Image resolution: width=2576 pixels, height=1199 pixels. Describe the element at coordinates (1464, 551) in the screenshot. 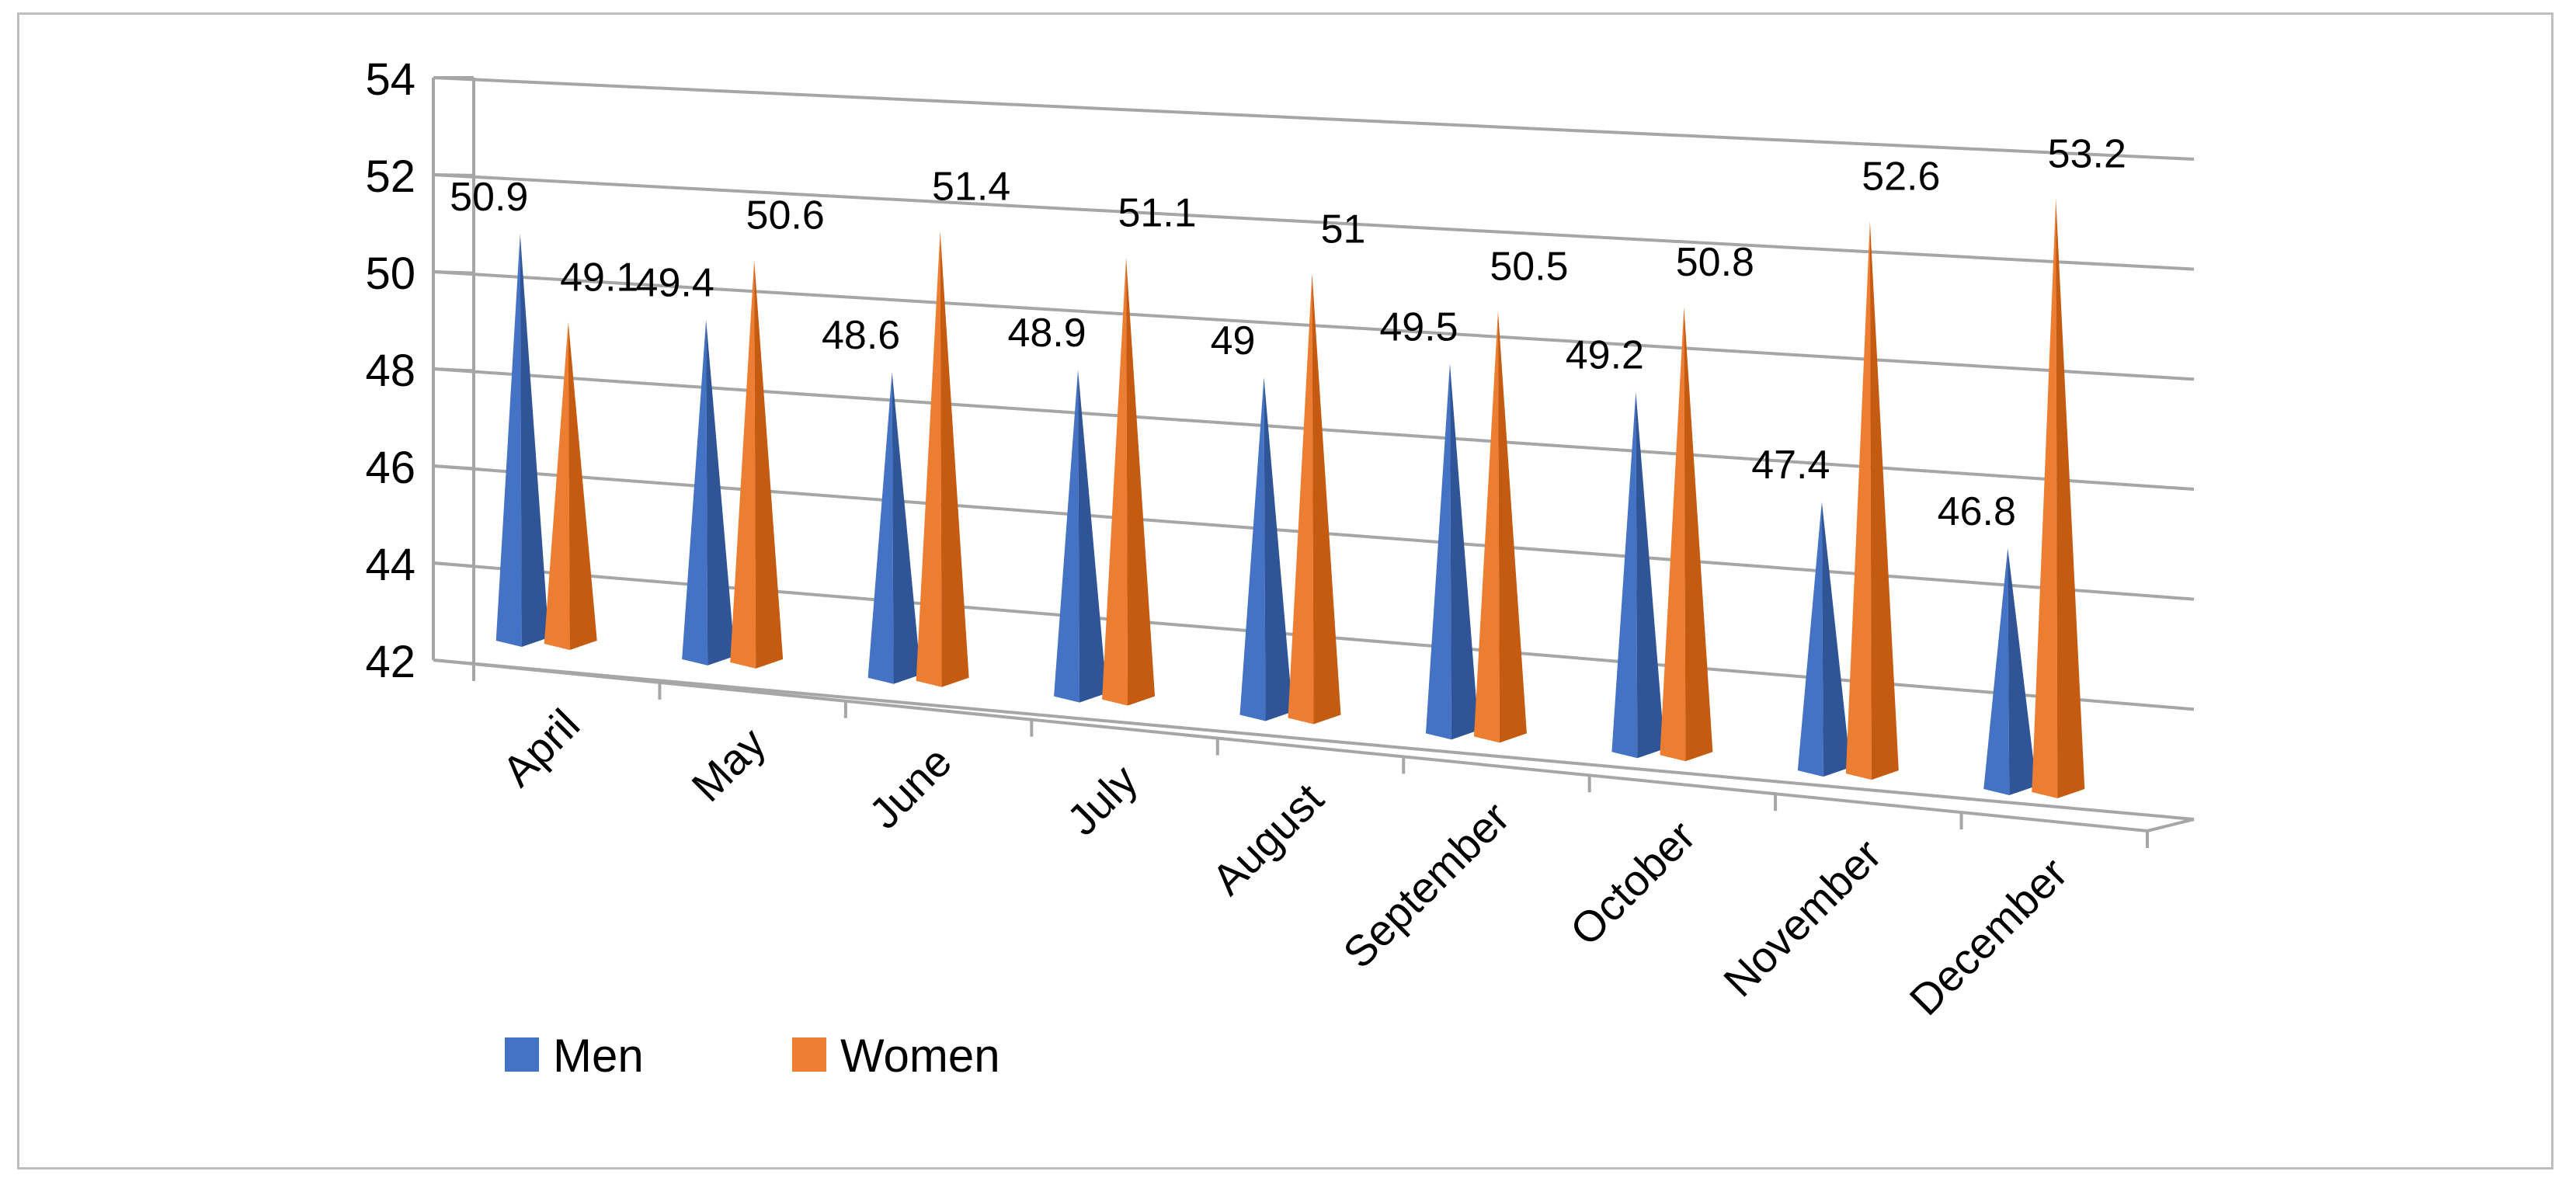

I see `cone-shade-men-september` at that location.